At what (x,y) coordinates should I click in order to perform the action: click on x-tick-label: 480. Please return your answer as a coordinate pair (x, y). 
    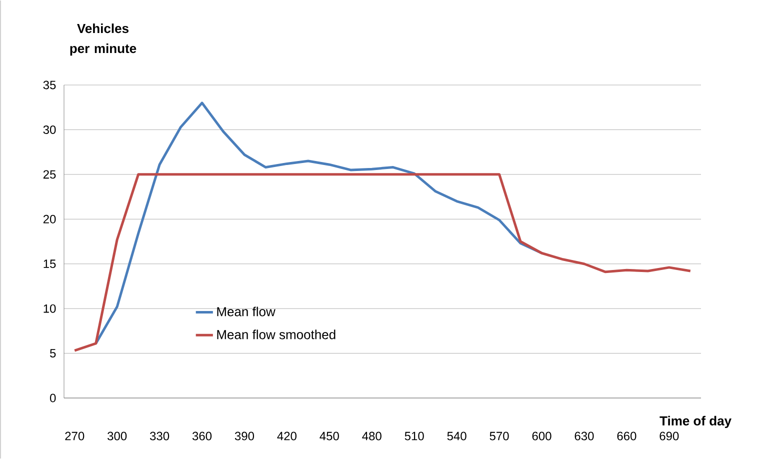
    Looking at the image, I should click on (372, 436).